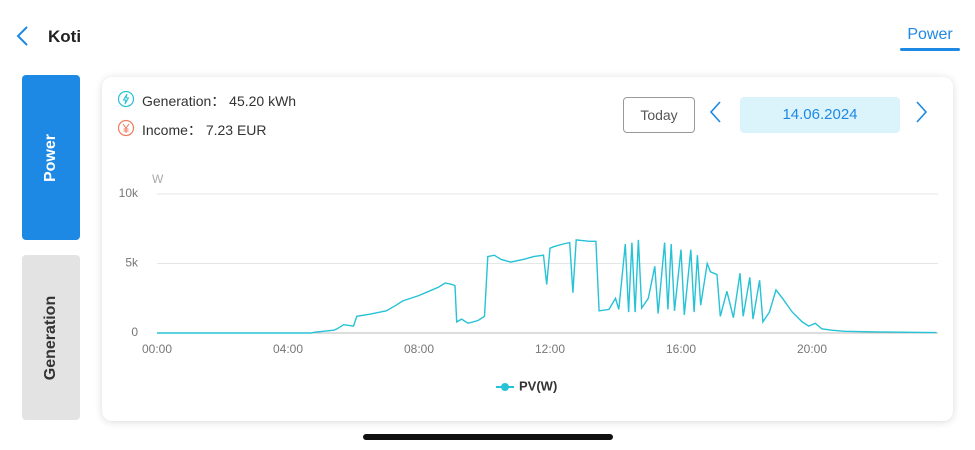 This screenshot has height=450, width=975. Describe the element at coordinates (172, 130) in the screenshot. I see `income-label: Income：` at that location.